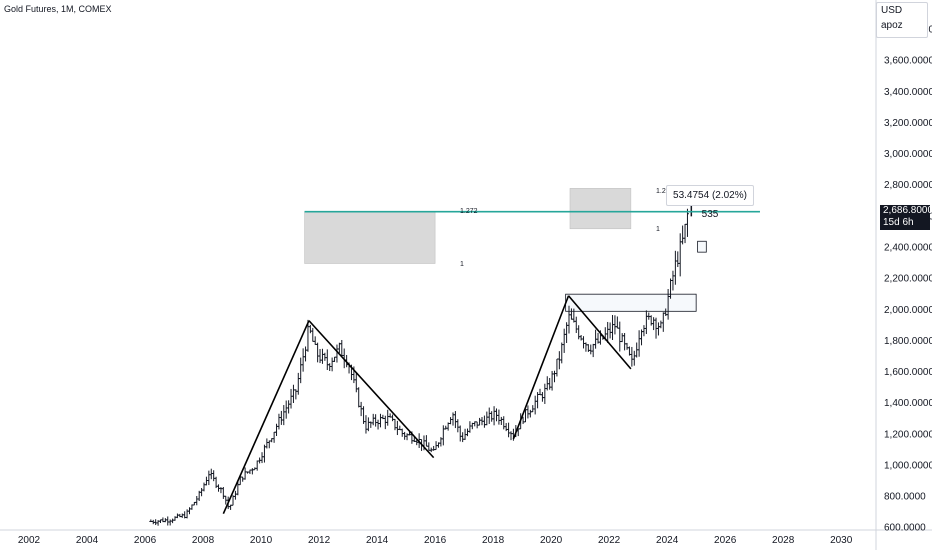 The width and height of the screenshot is (932, 550). What do you see at coordinates (783, 540) in the screenshot?
I see `x-tick-label: 2028` at bounding box center [783, 540].